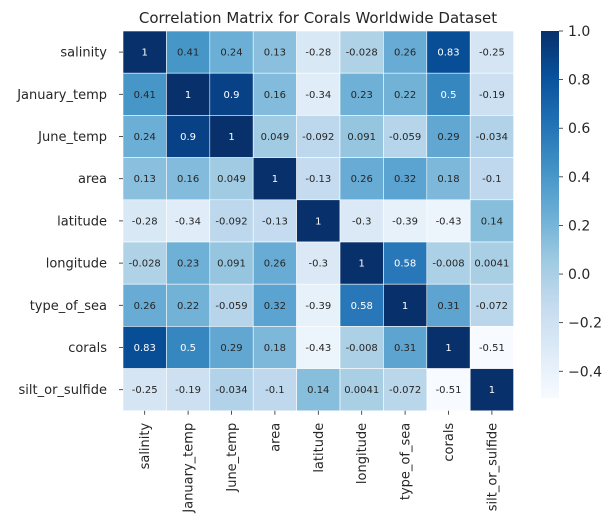 This screenshot has width=613, height=524. I want to click on cell-value-label: -0.072, so click(405, 390).